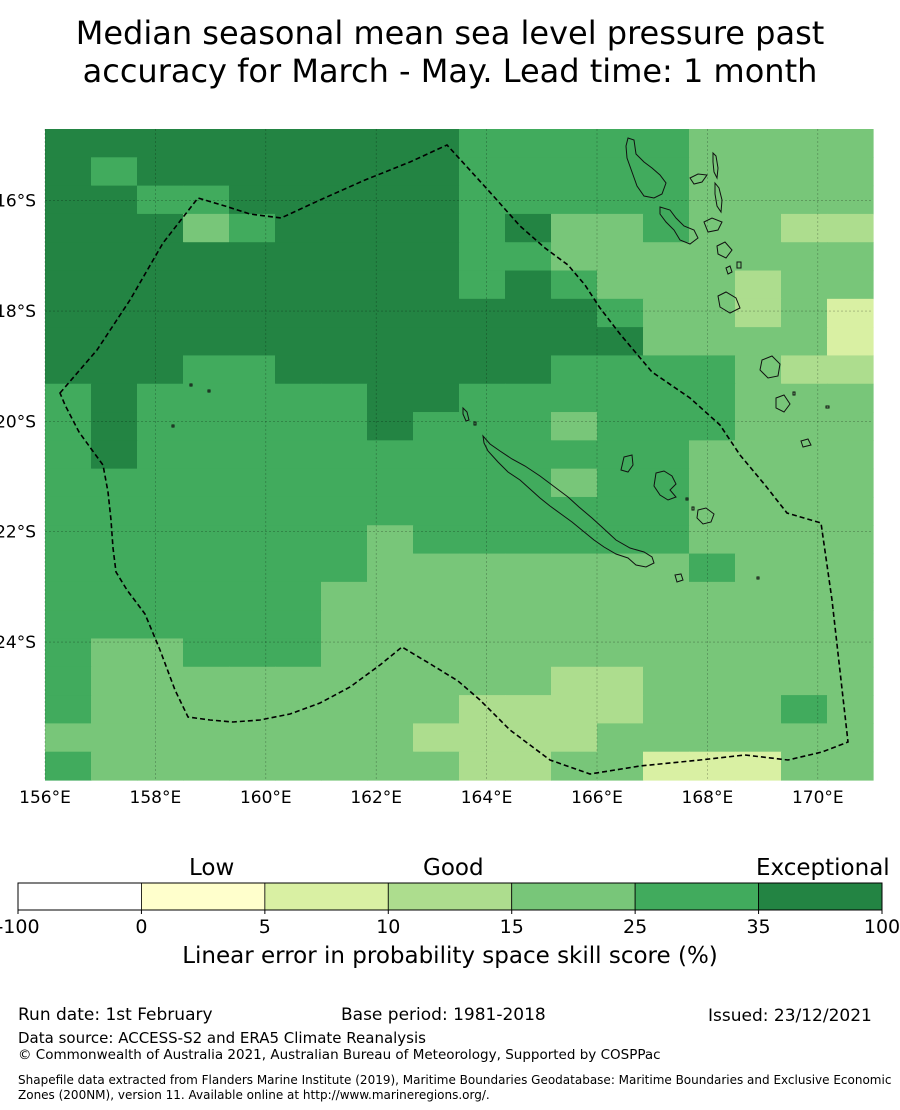  What do you see at coordinates (266, 798) in the screenshot?
I see `x-tick-label: 160°E` at bounding box center [266, 798].